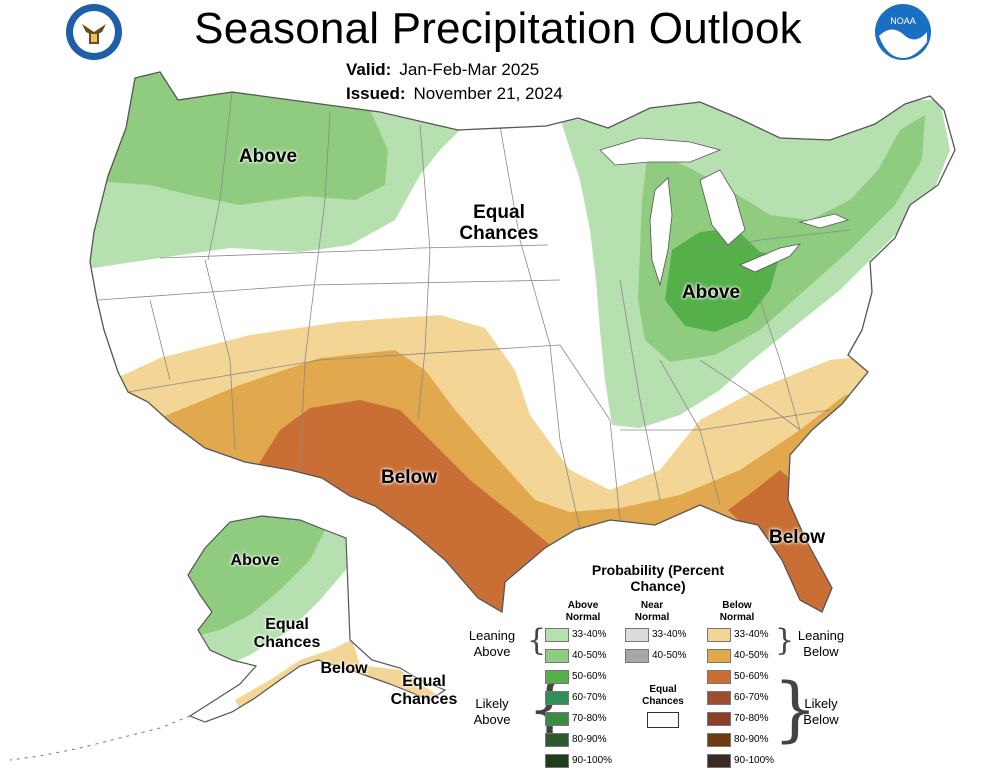 This screenshot has height=768, width=996. I want to click on label-ak-equal-chances: Equal Chances, so click(287, 633).